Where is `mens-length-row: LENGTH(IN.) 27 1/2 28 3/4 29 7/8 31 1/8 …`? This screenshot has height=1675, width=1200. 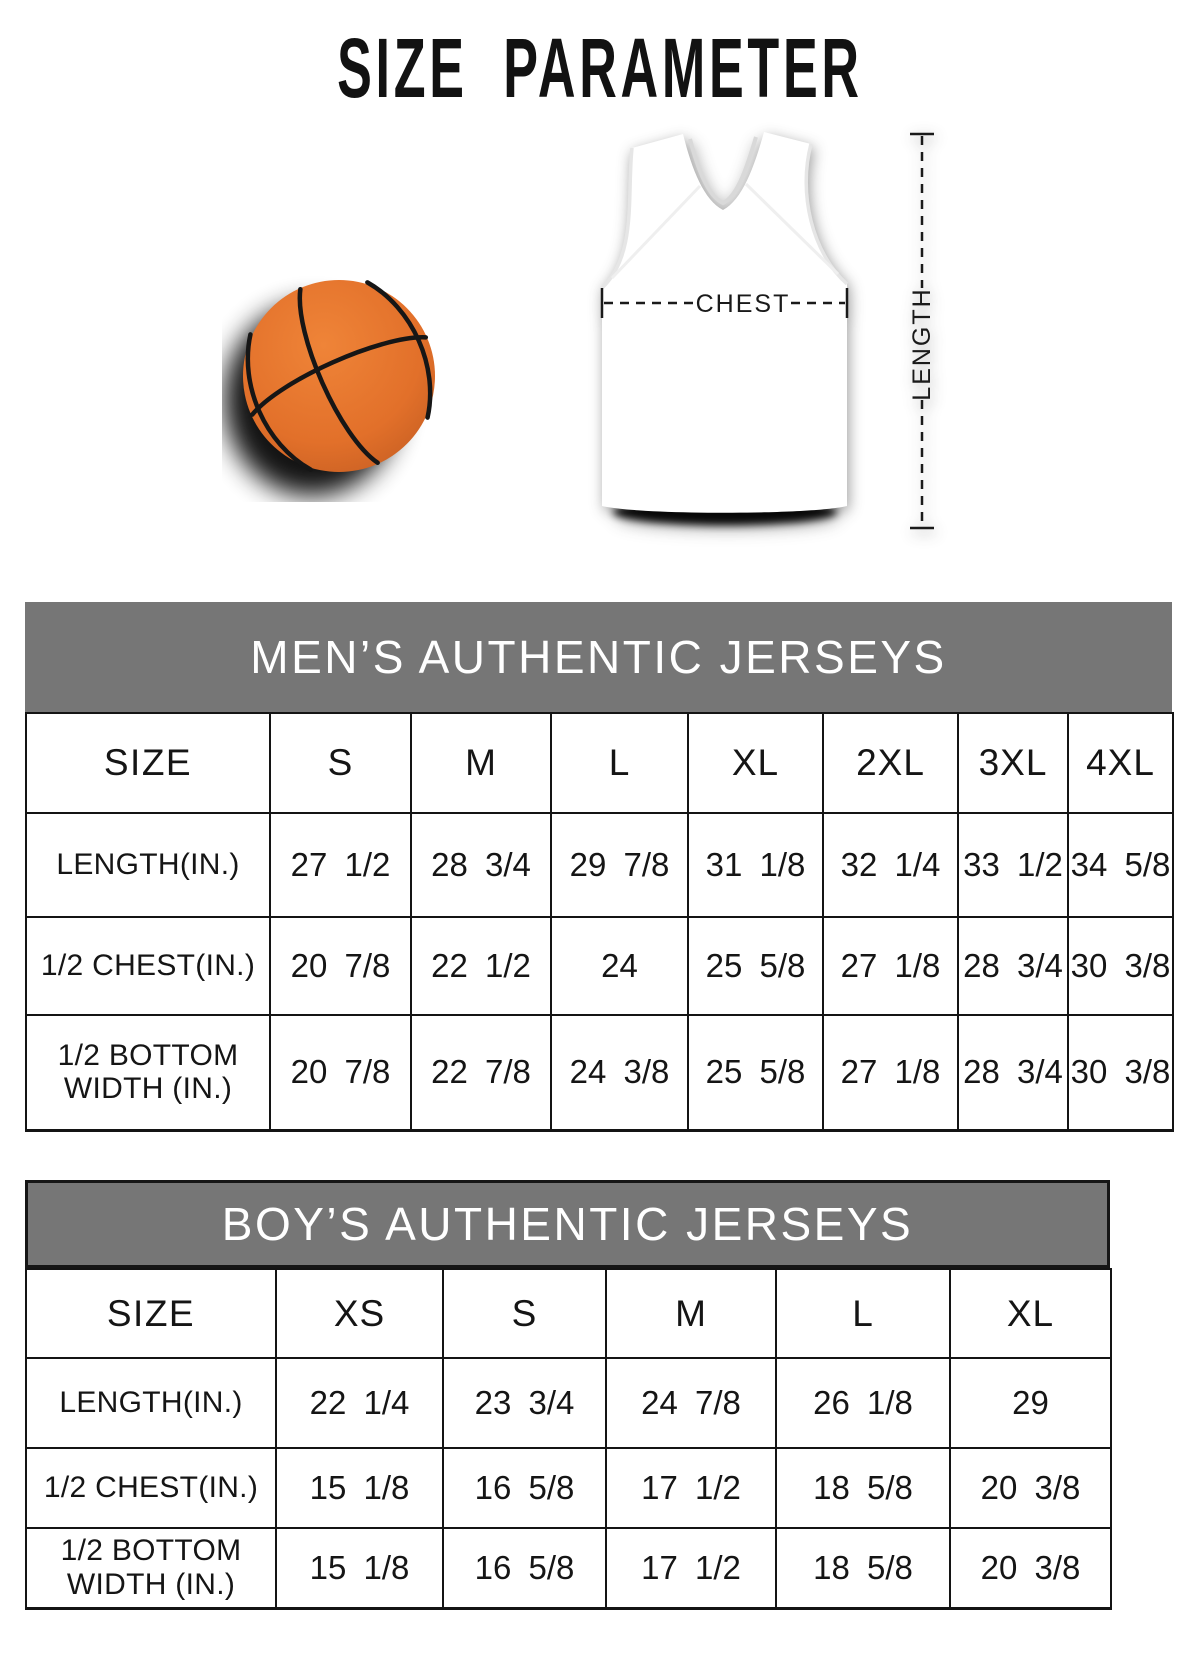
mens-length-row: LENGTH(IN.) 27 1/2 28 3/4 29 7/8 31 1/8 … is located at coordinates (599, 865).